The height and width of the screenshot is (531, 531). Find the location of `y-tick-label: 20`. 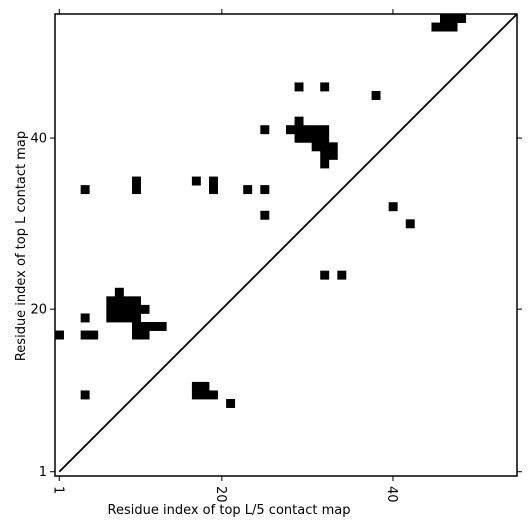

y-tick-label: 20 is located at coordinates (38, 310).